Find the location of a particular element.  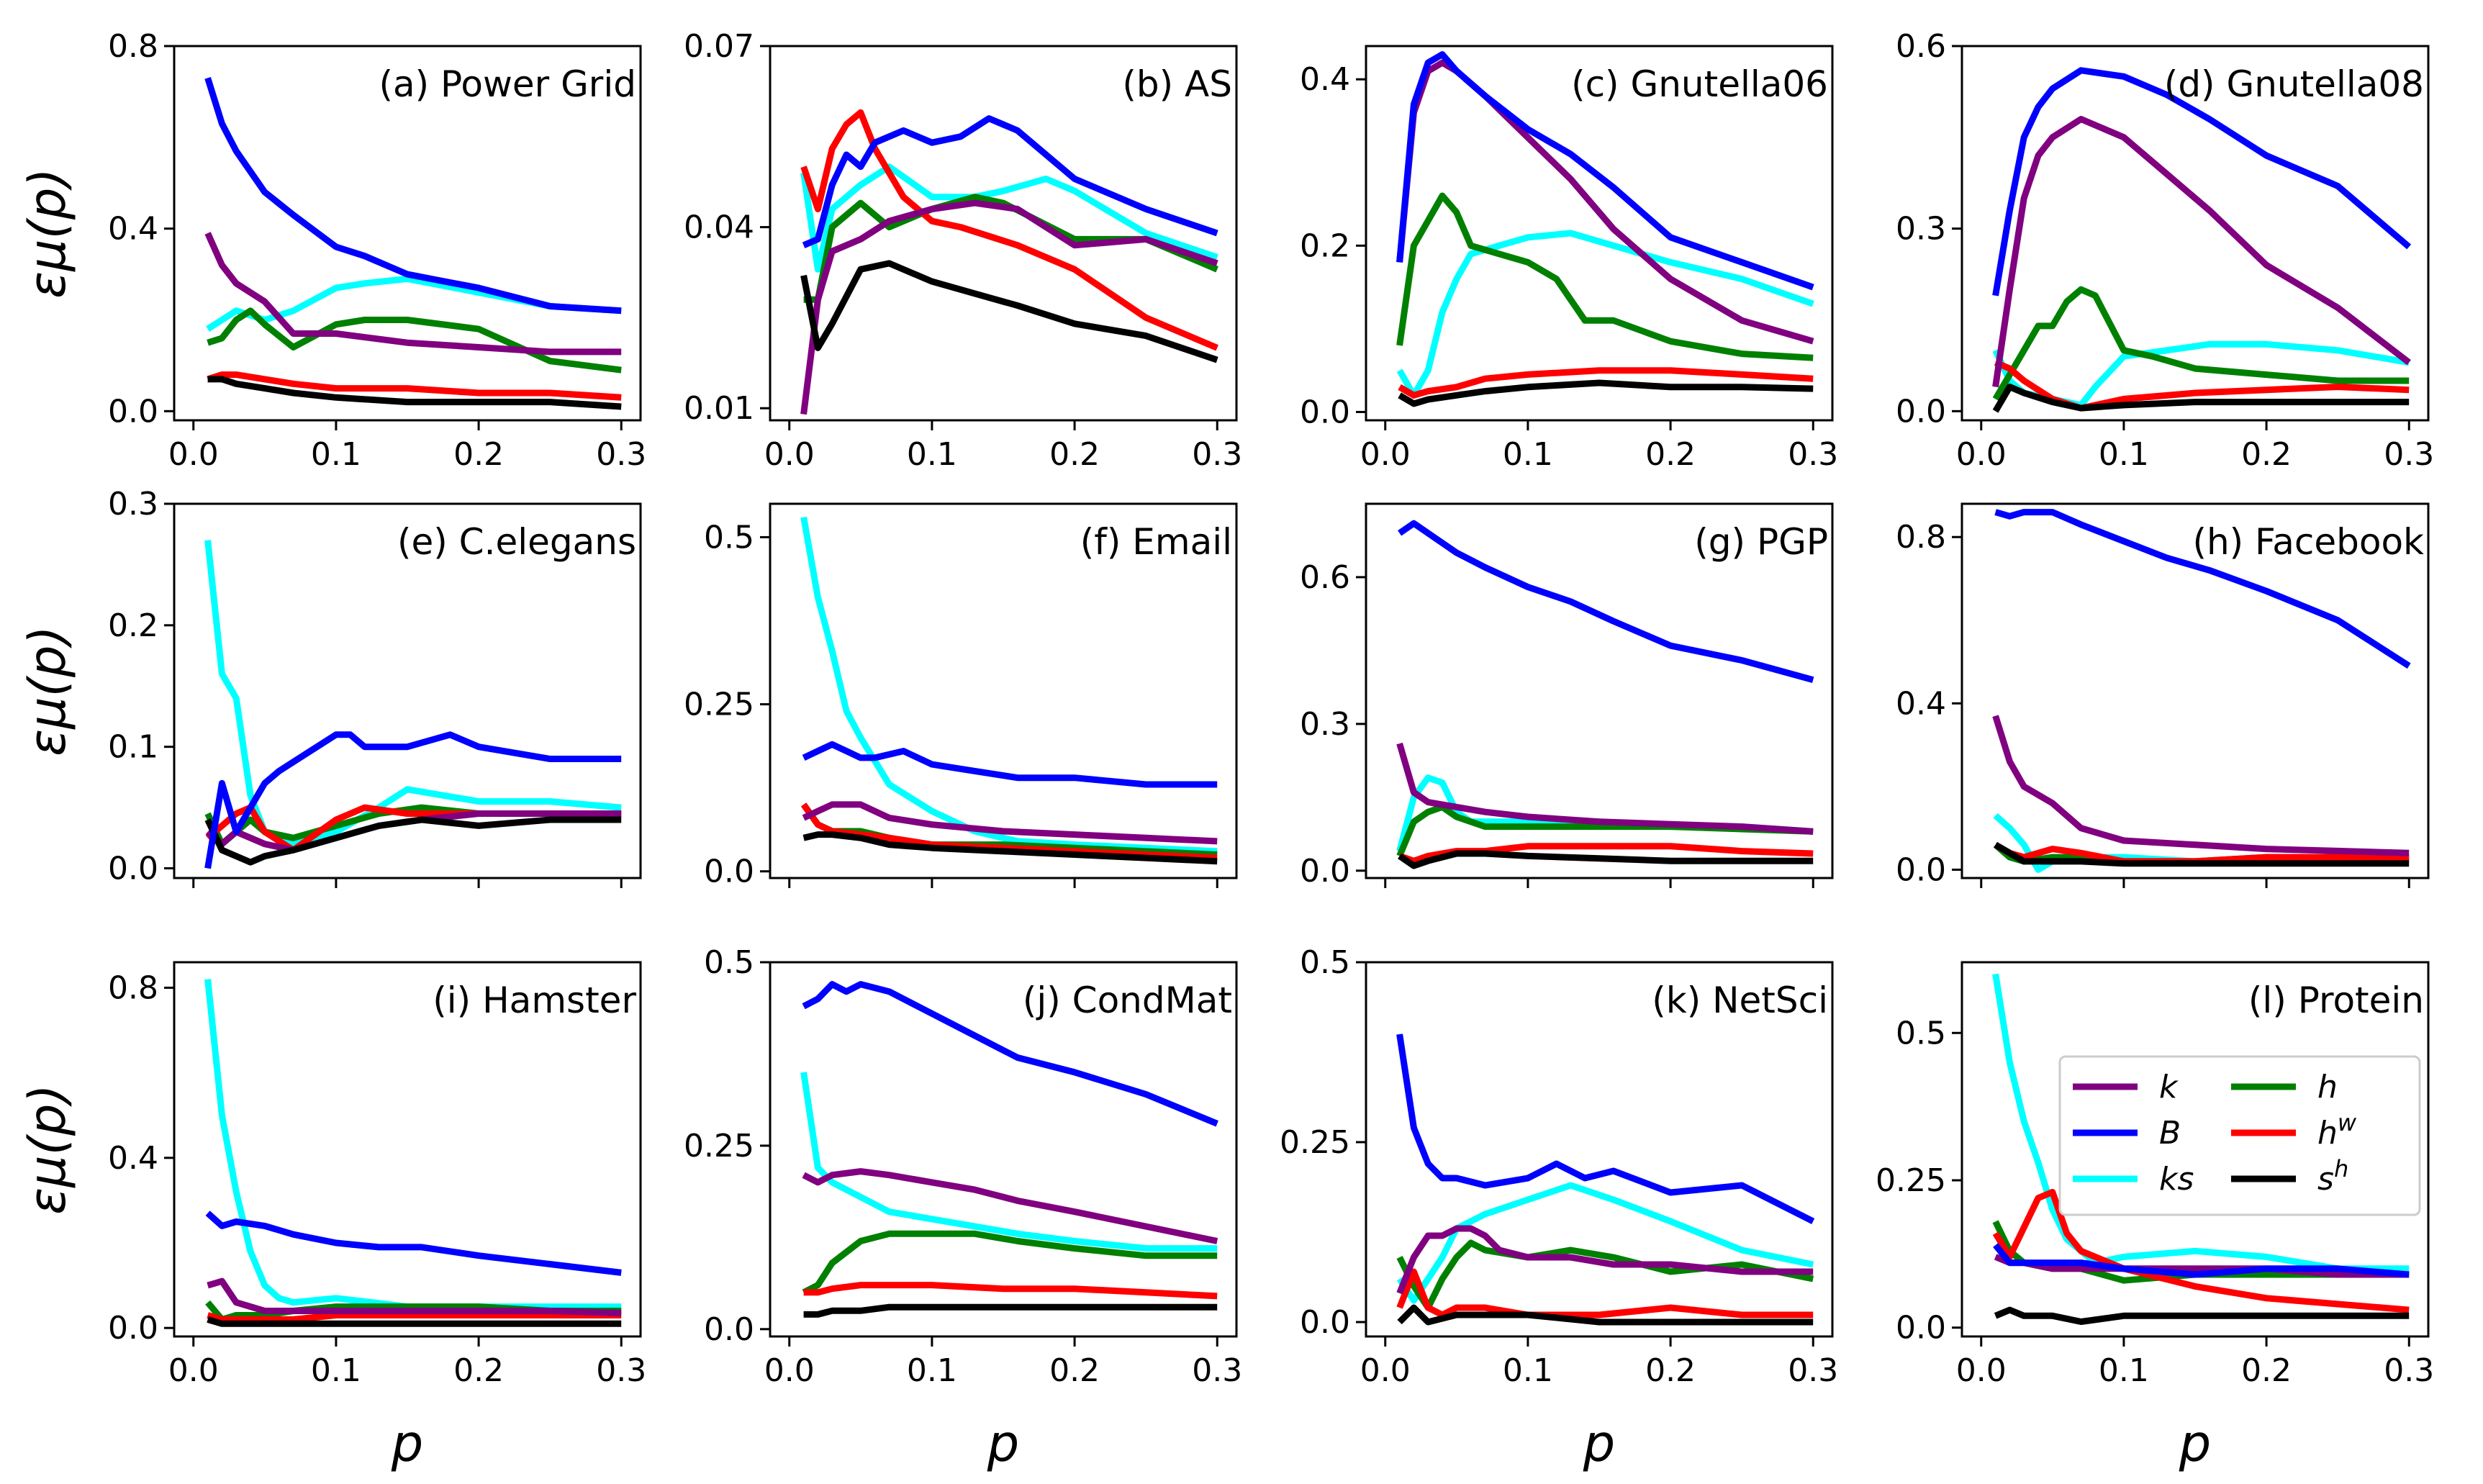

panel-title: (a) Power Grid is located at coordinates (508, 84).